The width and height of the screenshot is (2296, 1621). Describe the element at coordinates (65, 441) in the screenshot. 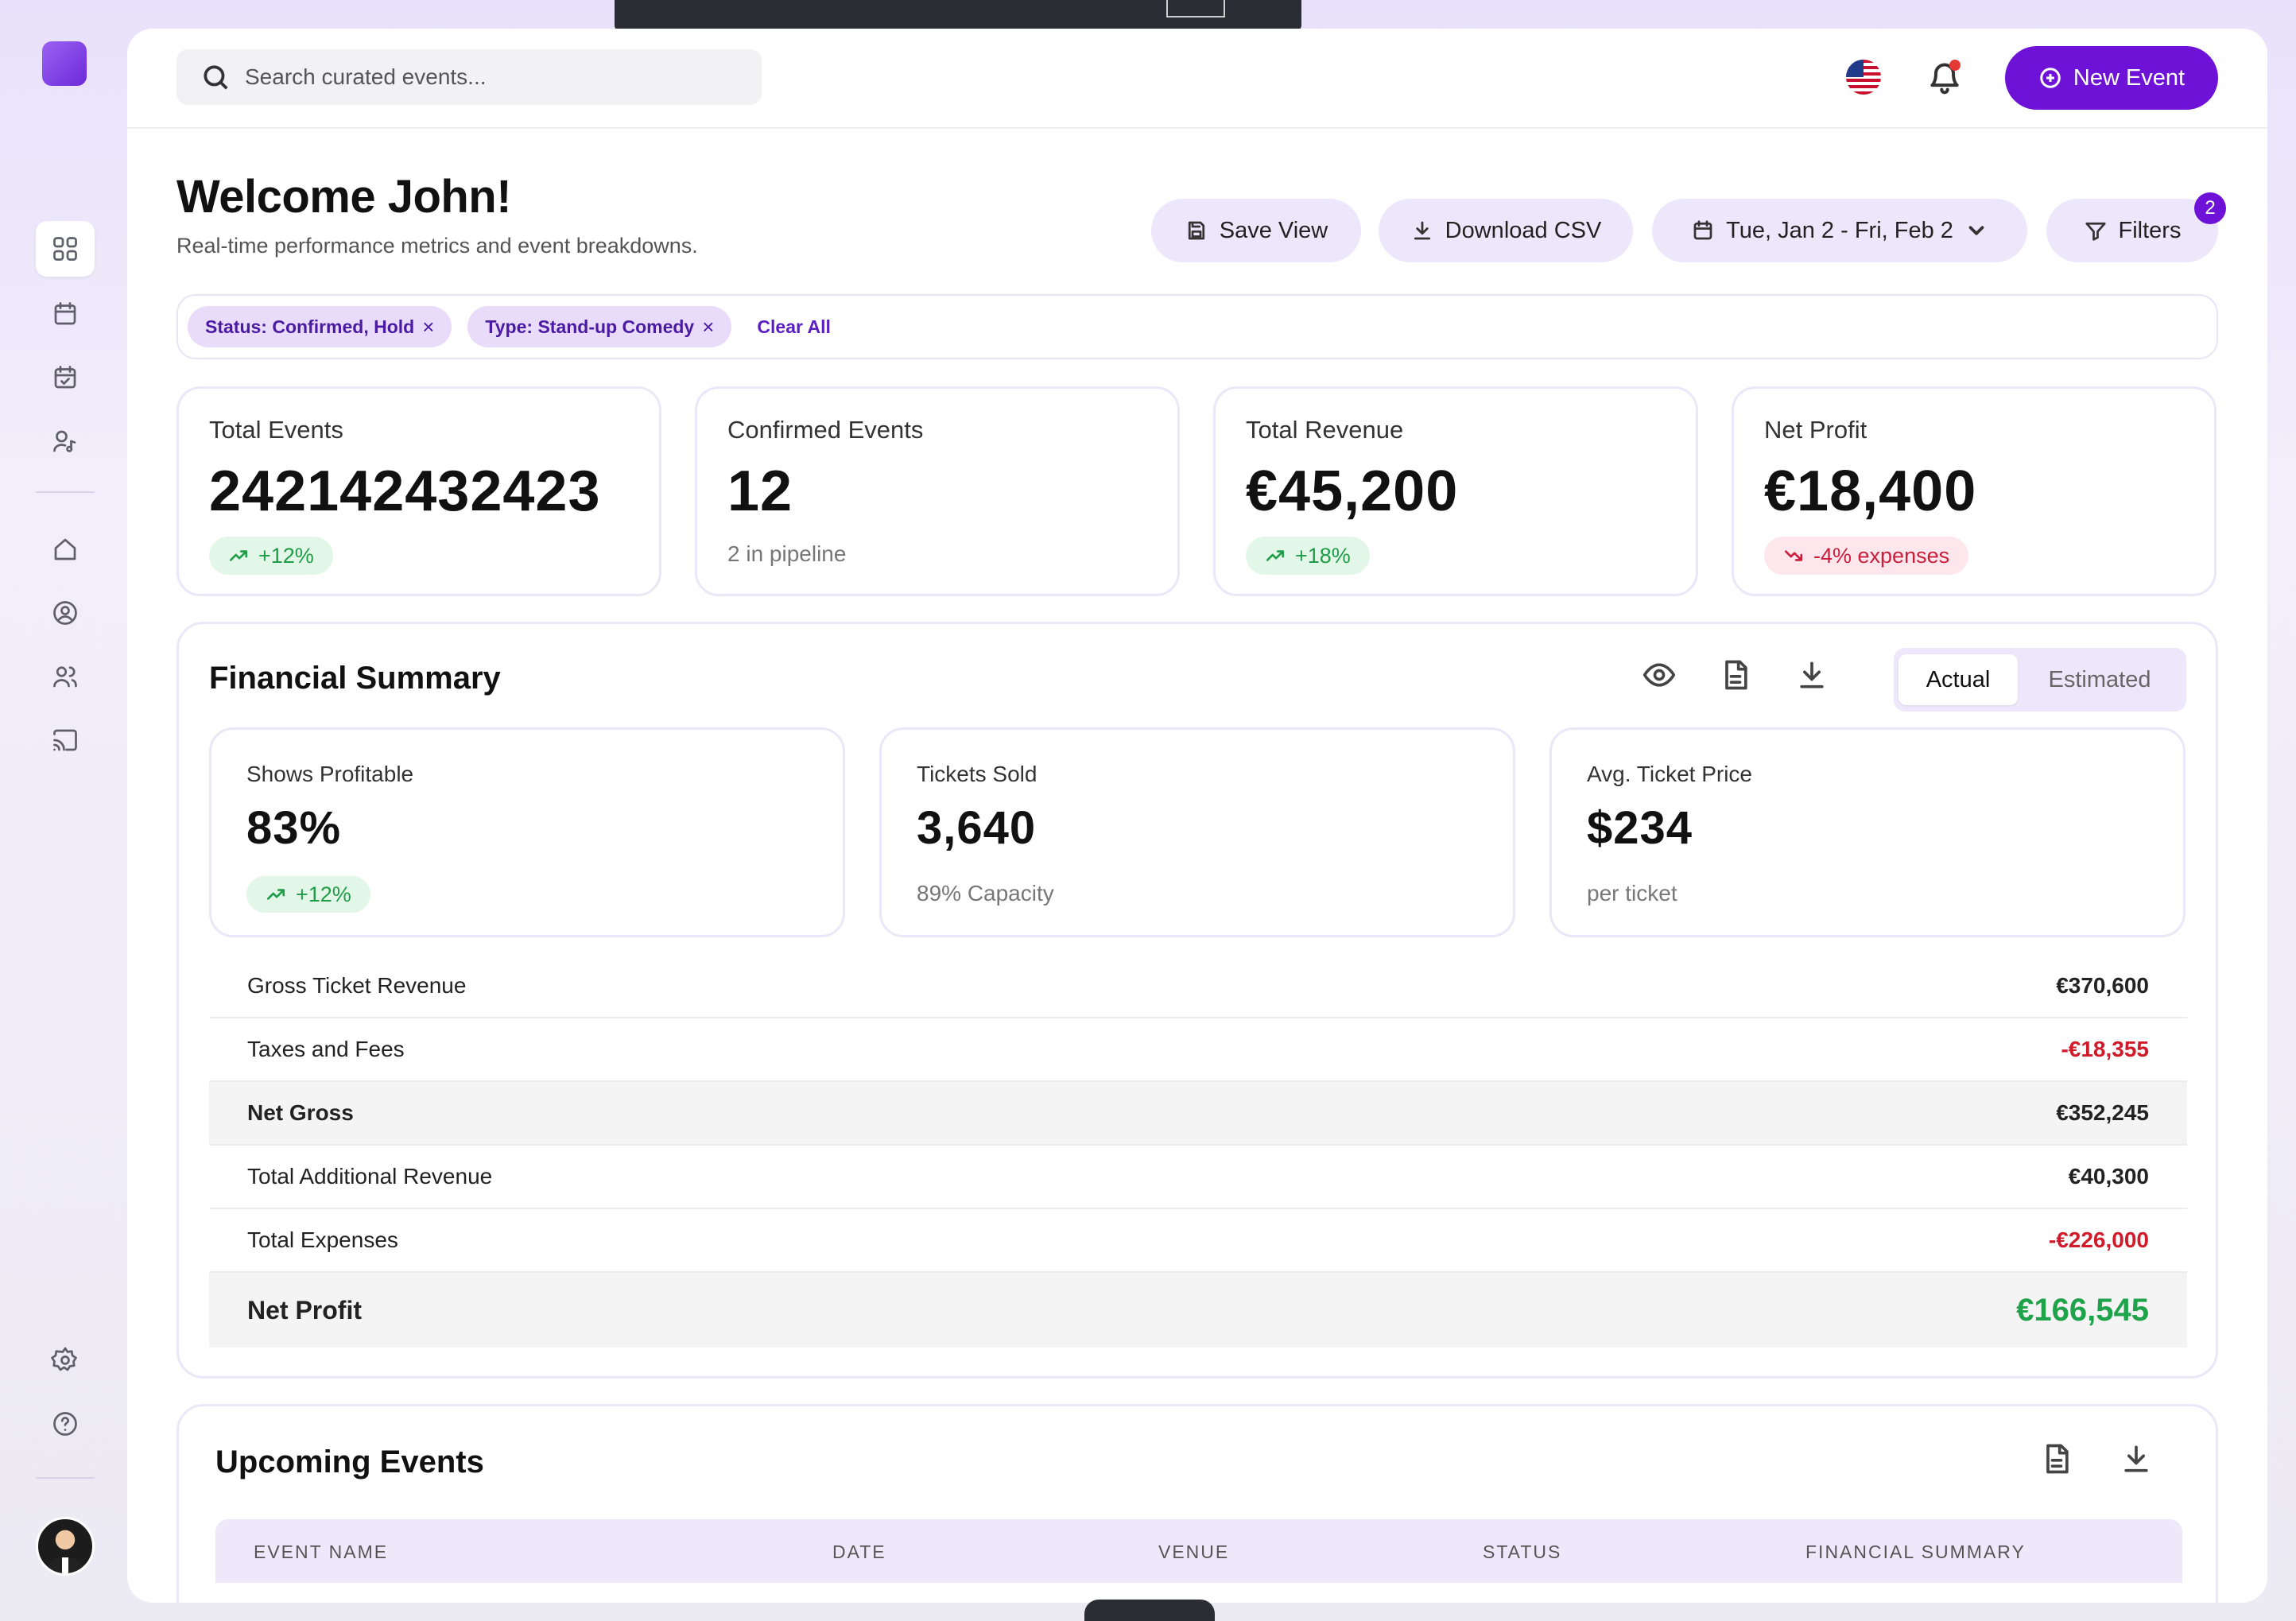

I see `sidebar-item-artists` at that location.